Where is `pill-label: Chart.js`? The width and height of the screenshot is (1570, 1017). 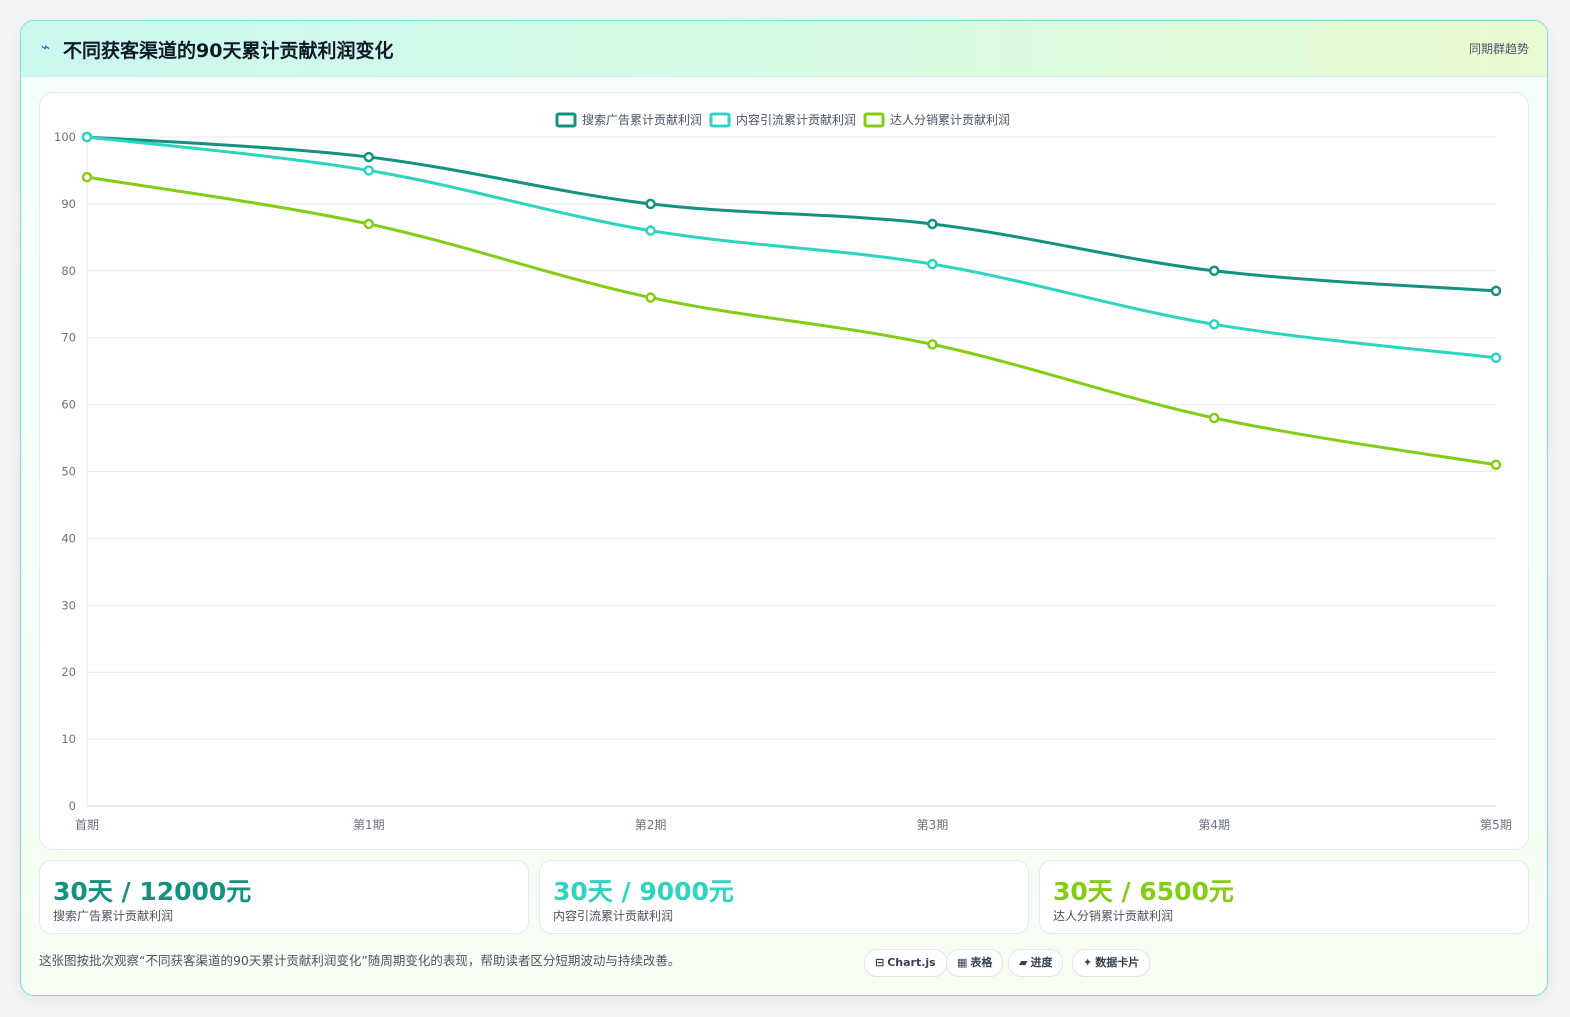
pill-label: Chart.js is located at coordinates (911, 962).